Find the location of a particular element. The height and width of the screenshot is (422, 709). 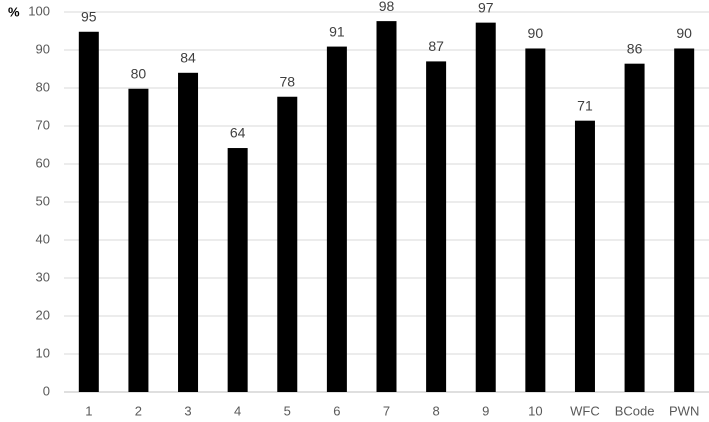

x-tick-label: 6 is located at coordinates (336, 410).